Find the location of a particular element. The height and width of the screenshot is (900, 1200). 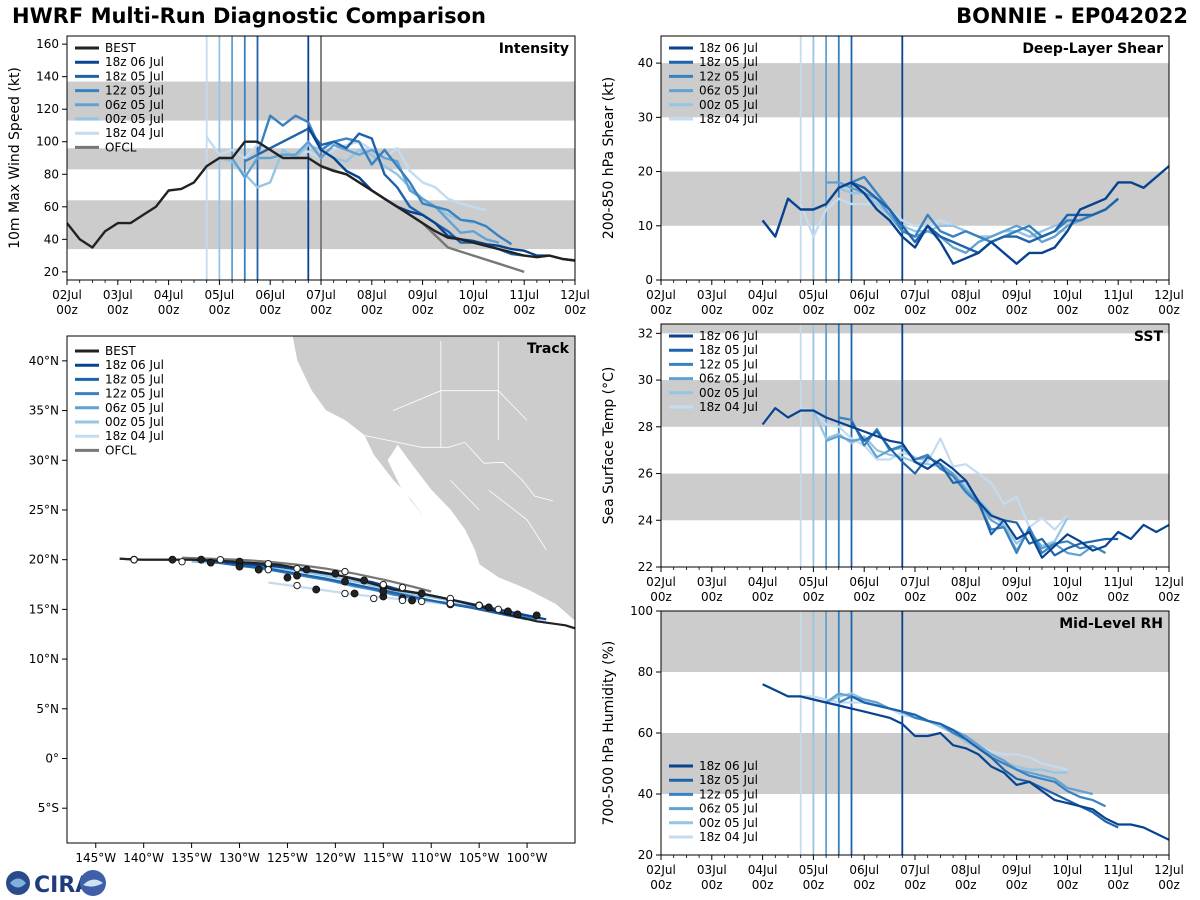

y-axis-label: 200-850 hPa Shear (kt) is located at coordinates (609, 158).